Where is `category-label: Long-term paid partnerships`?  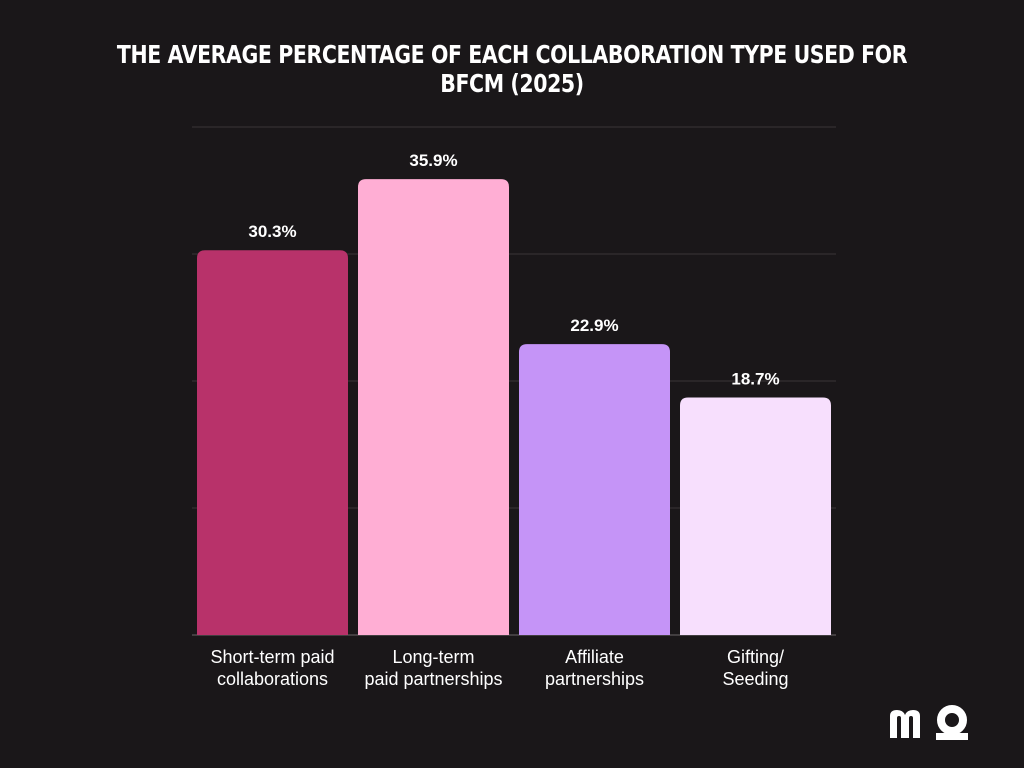
category-label: Long-term paid partnerships is located at coordinates (434, 668).